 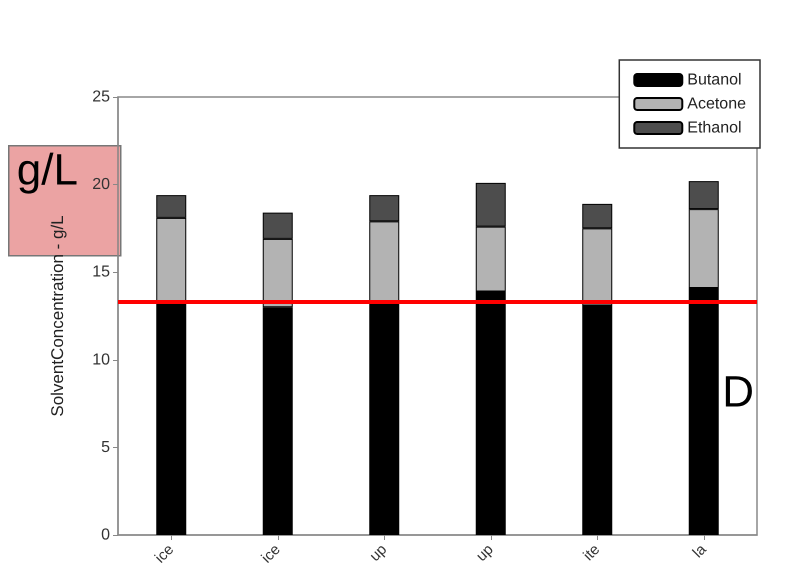 I want to click on x-tick-label: ite, so click(x=592, y=552).